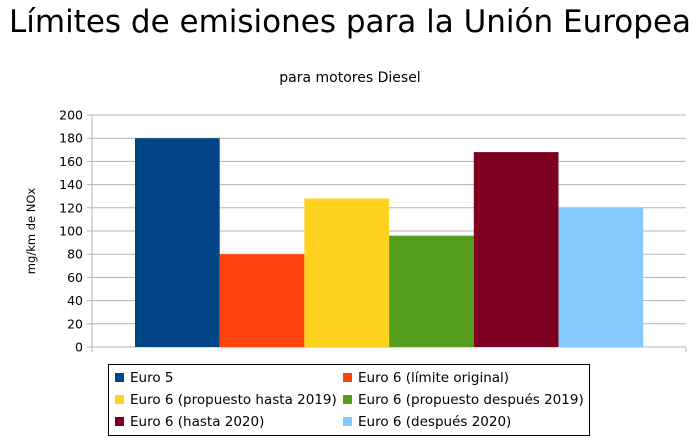  Describe the element at coordinates (119, 377) in the screenshot. I see `legend-swatch-euro5` at that location.